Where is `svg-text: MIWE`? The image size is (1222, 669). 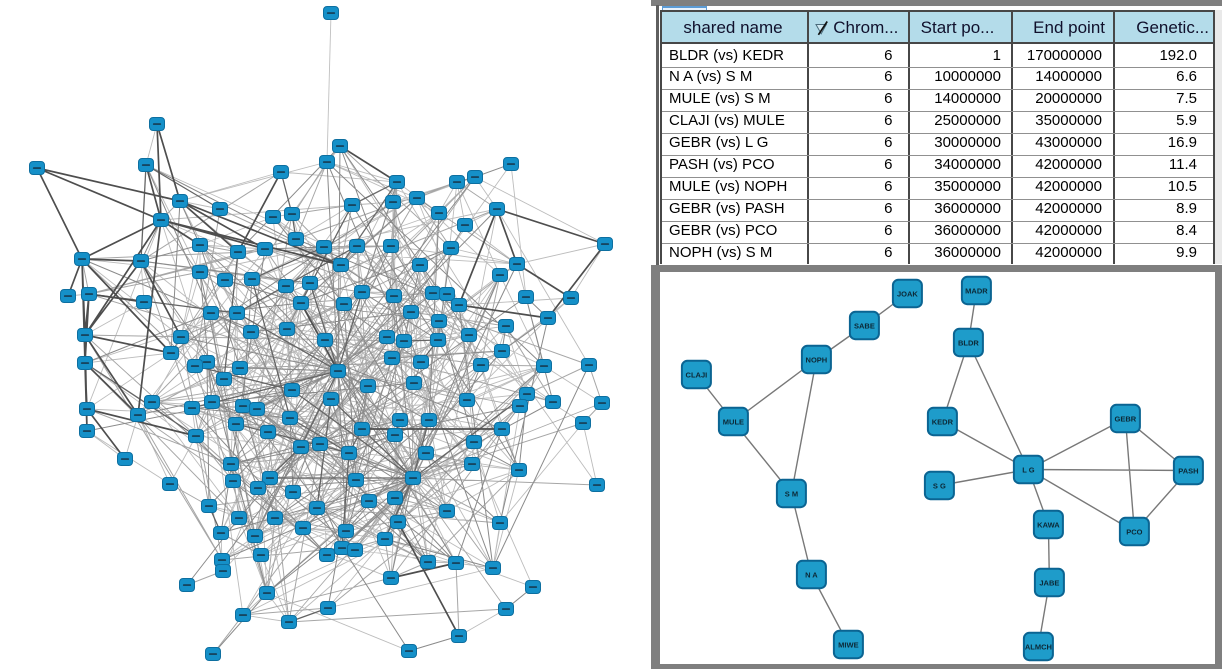 svg-text: MIWE is located at coordinates (848, 644).